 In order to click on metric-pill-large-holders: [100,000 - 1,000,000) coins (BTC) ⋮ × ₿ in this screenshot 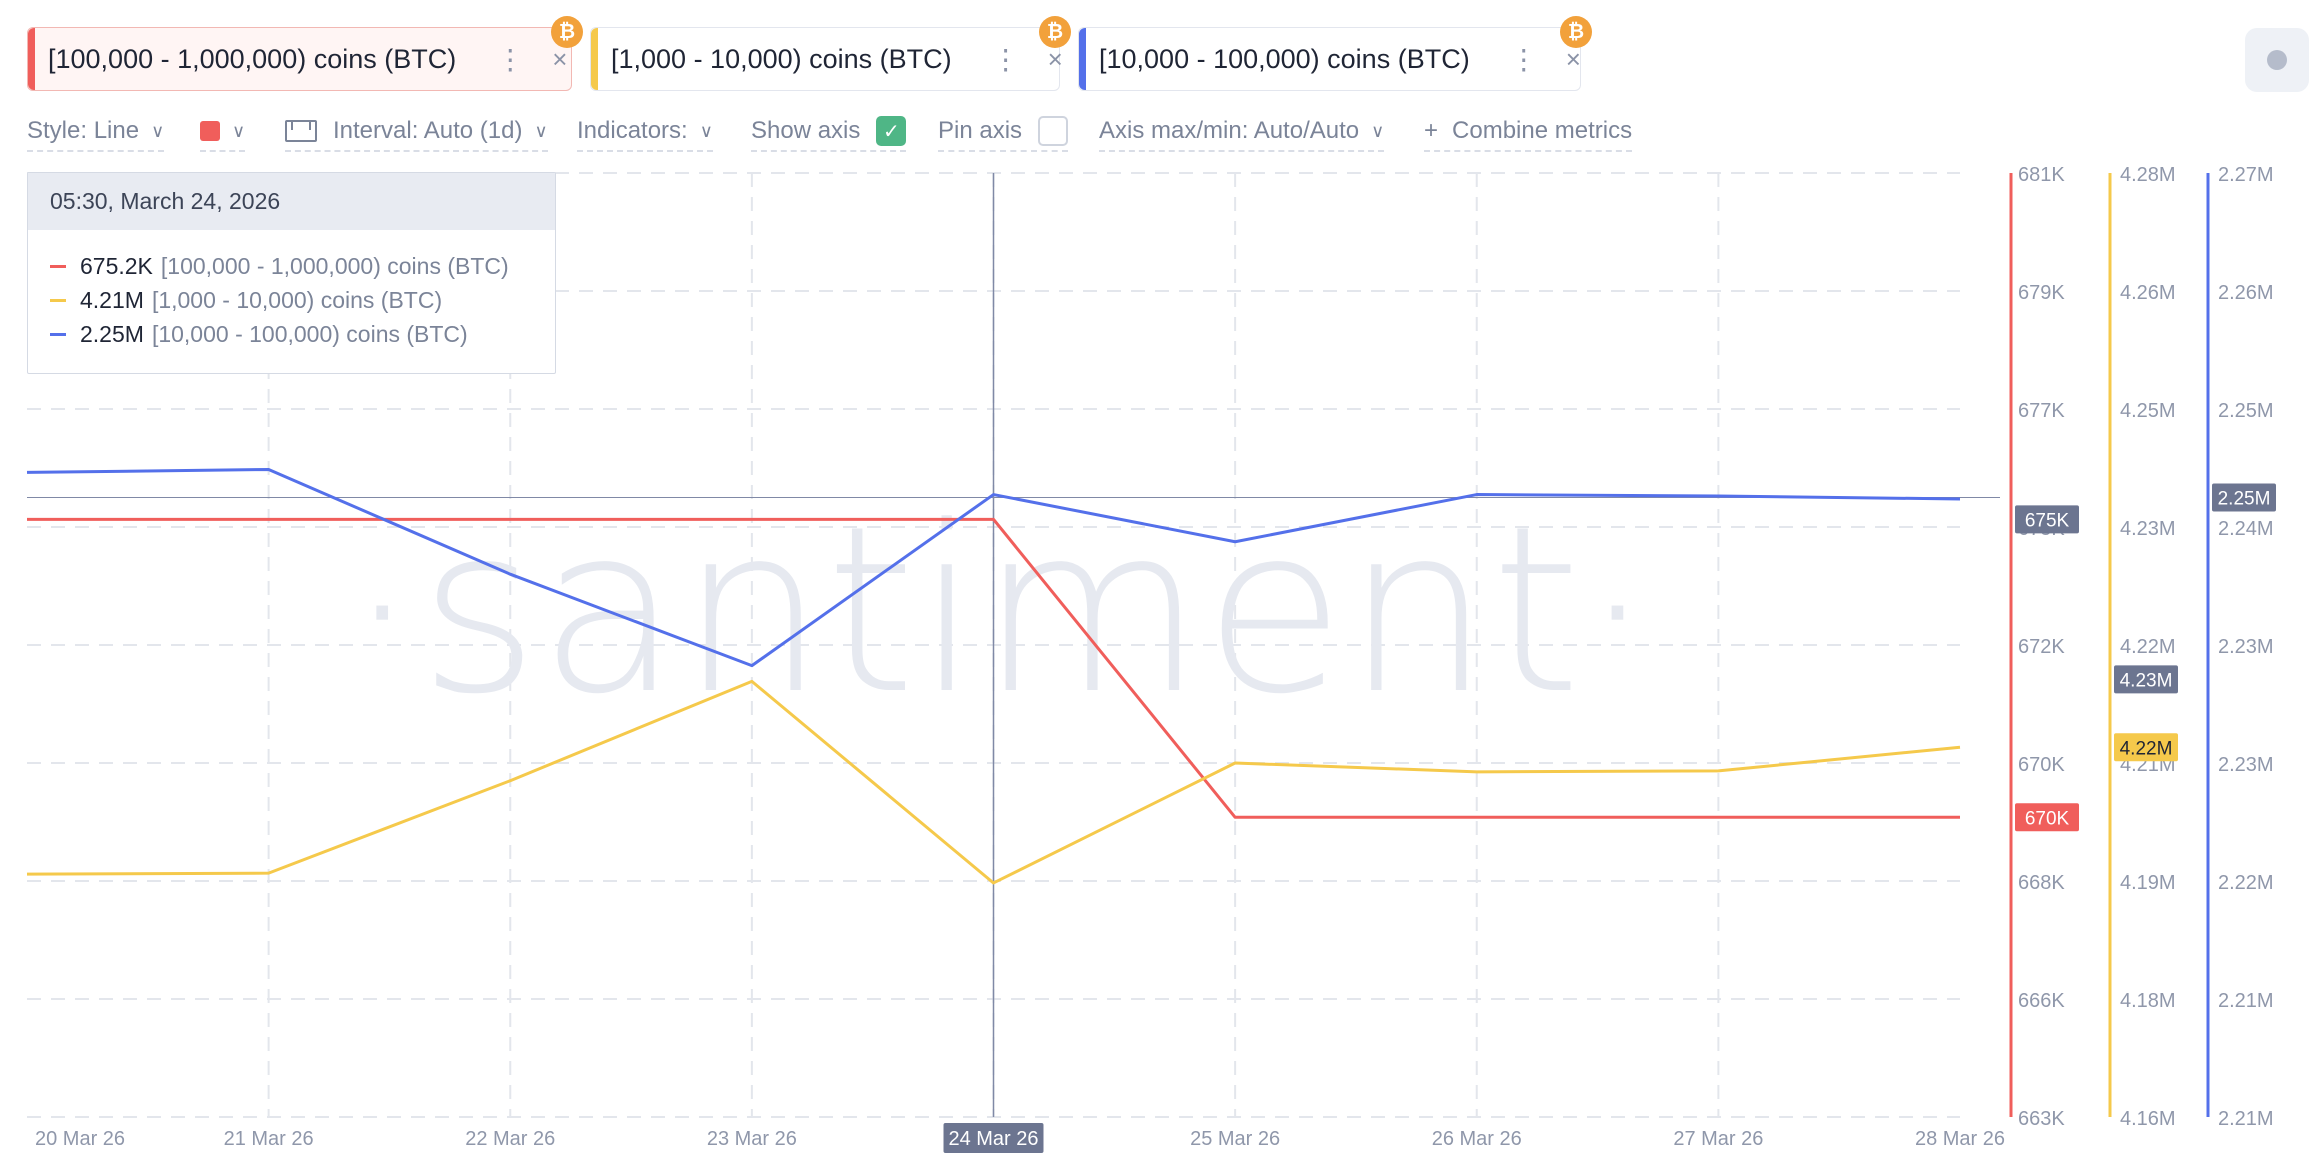, I will do `click(305, 53)`.